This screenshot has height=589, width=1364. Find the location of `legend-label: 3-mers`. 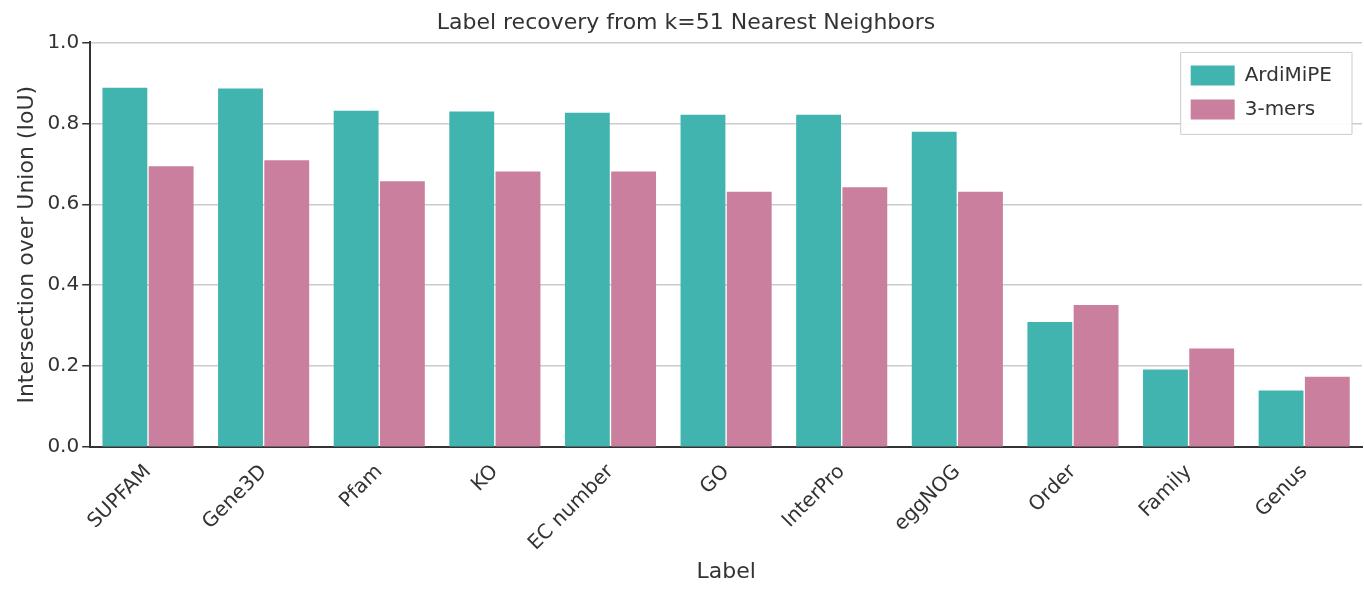

legend-label: 3-mers is located at coordinates (1280, 107).